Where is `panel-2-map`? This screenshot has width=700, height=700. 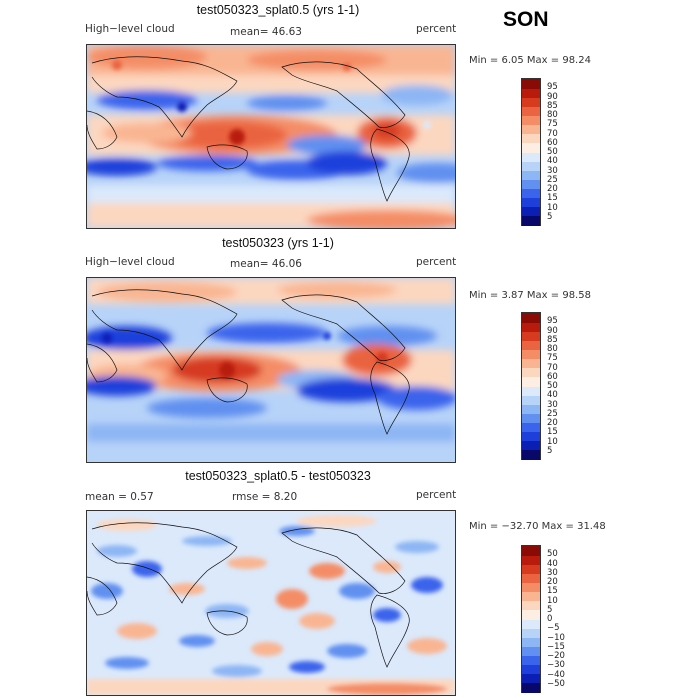 panel-2-map is located at coordinates (271, 370).